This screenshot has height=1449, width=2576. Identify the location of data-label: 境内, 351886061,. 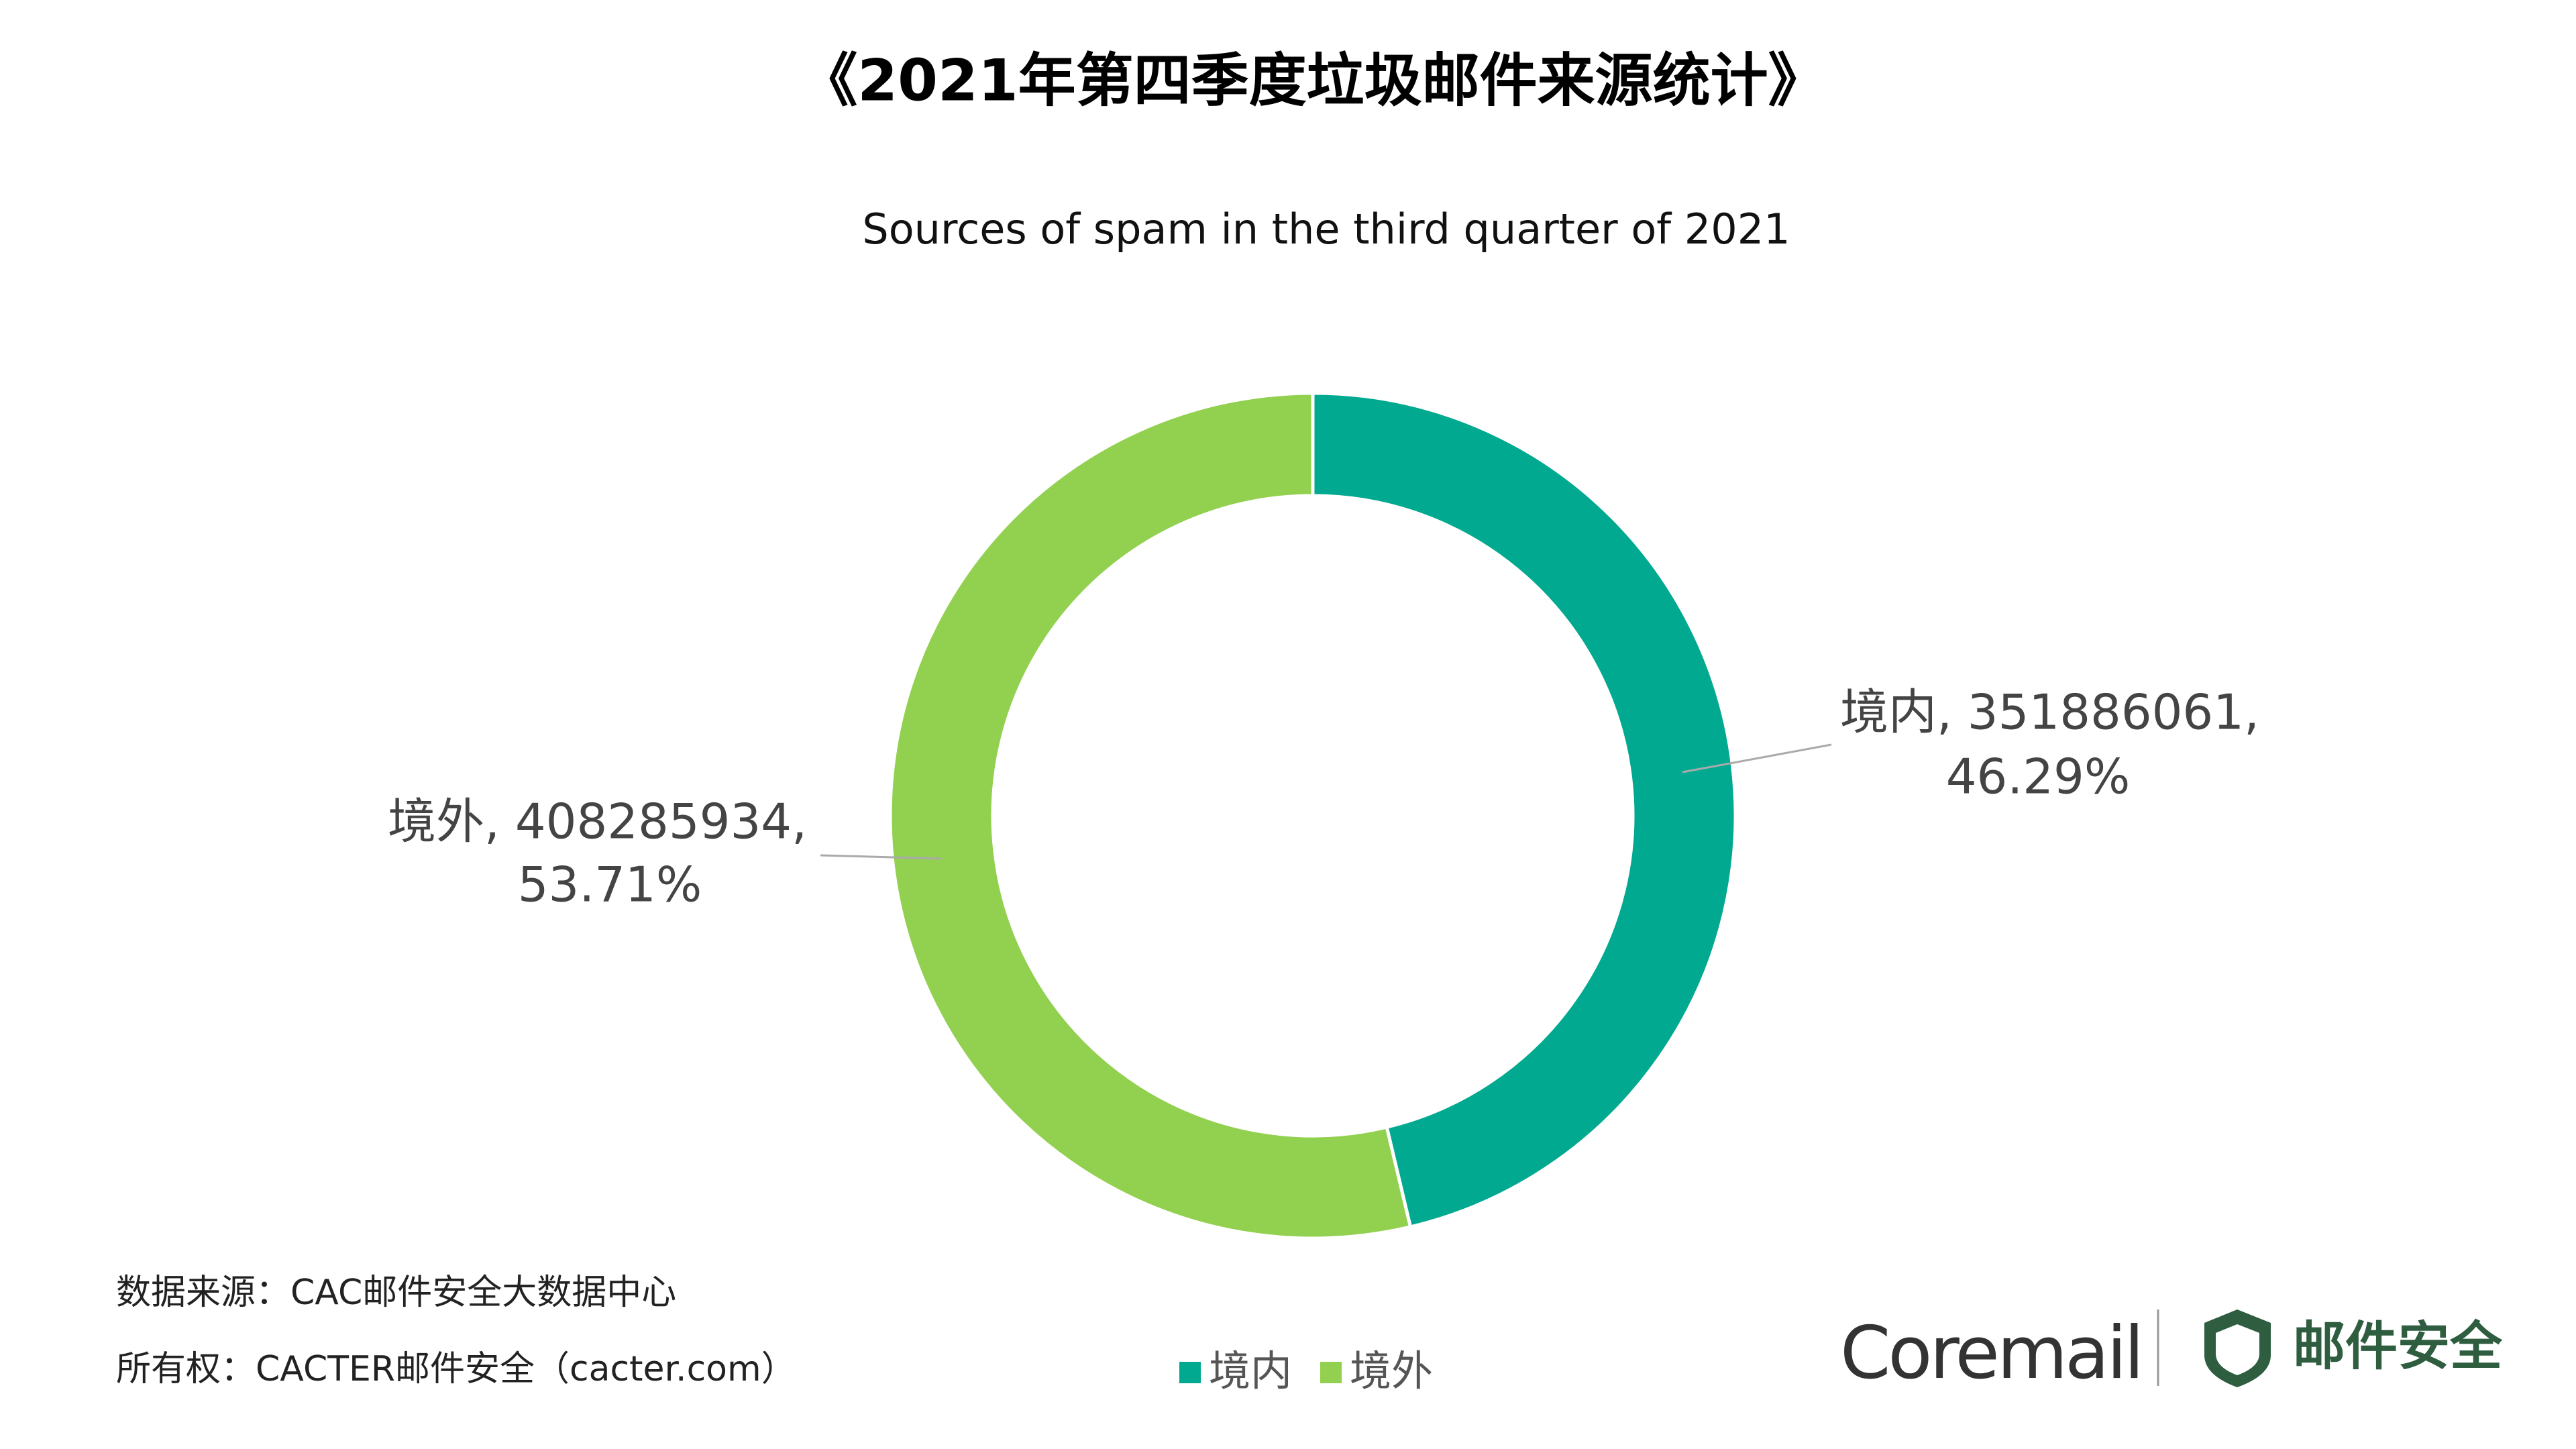
(2049, 712).